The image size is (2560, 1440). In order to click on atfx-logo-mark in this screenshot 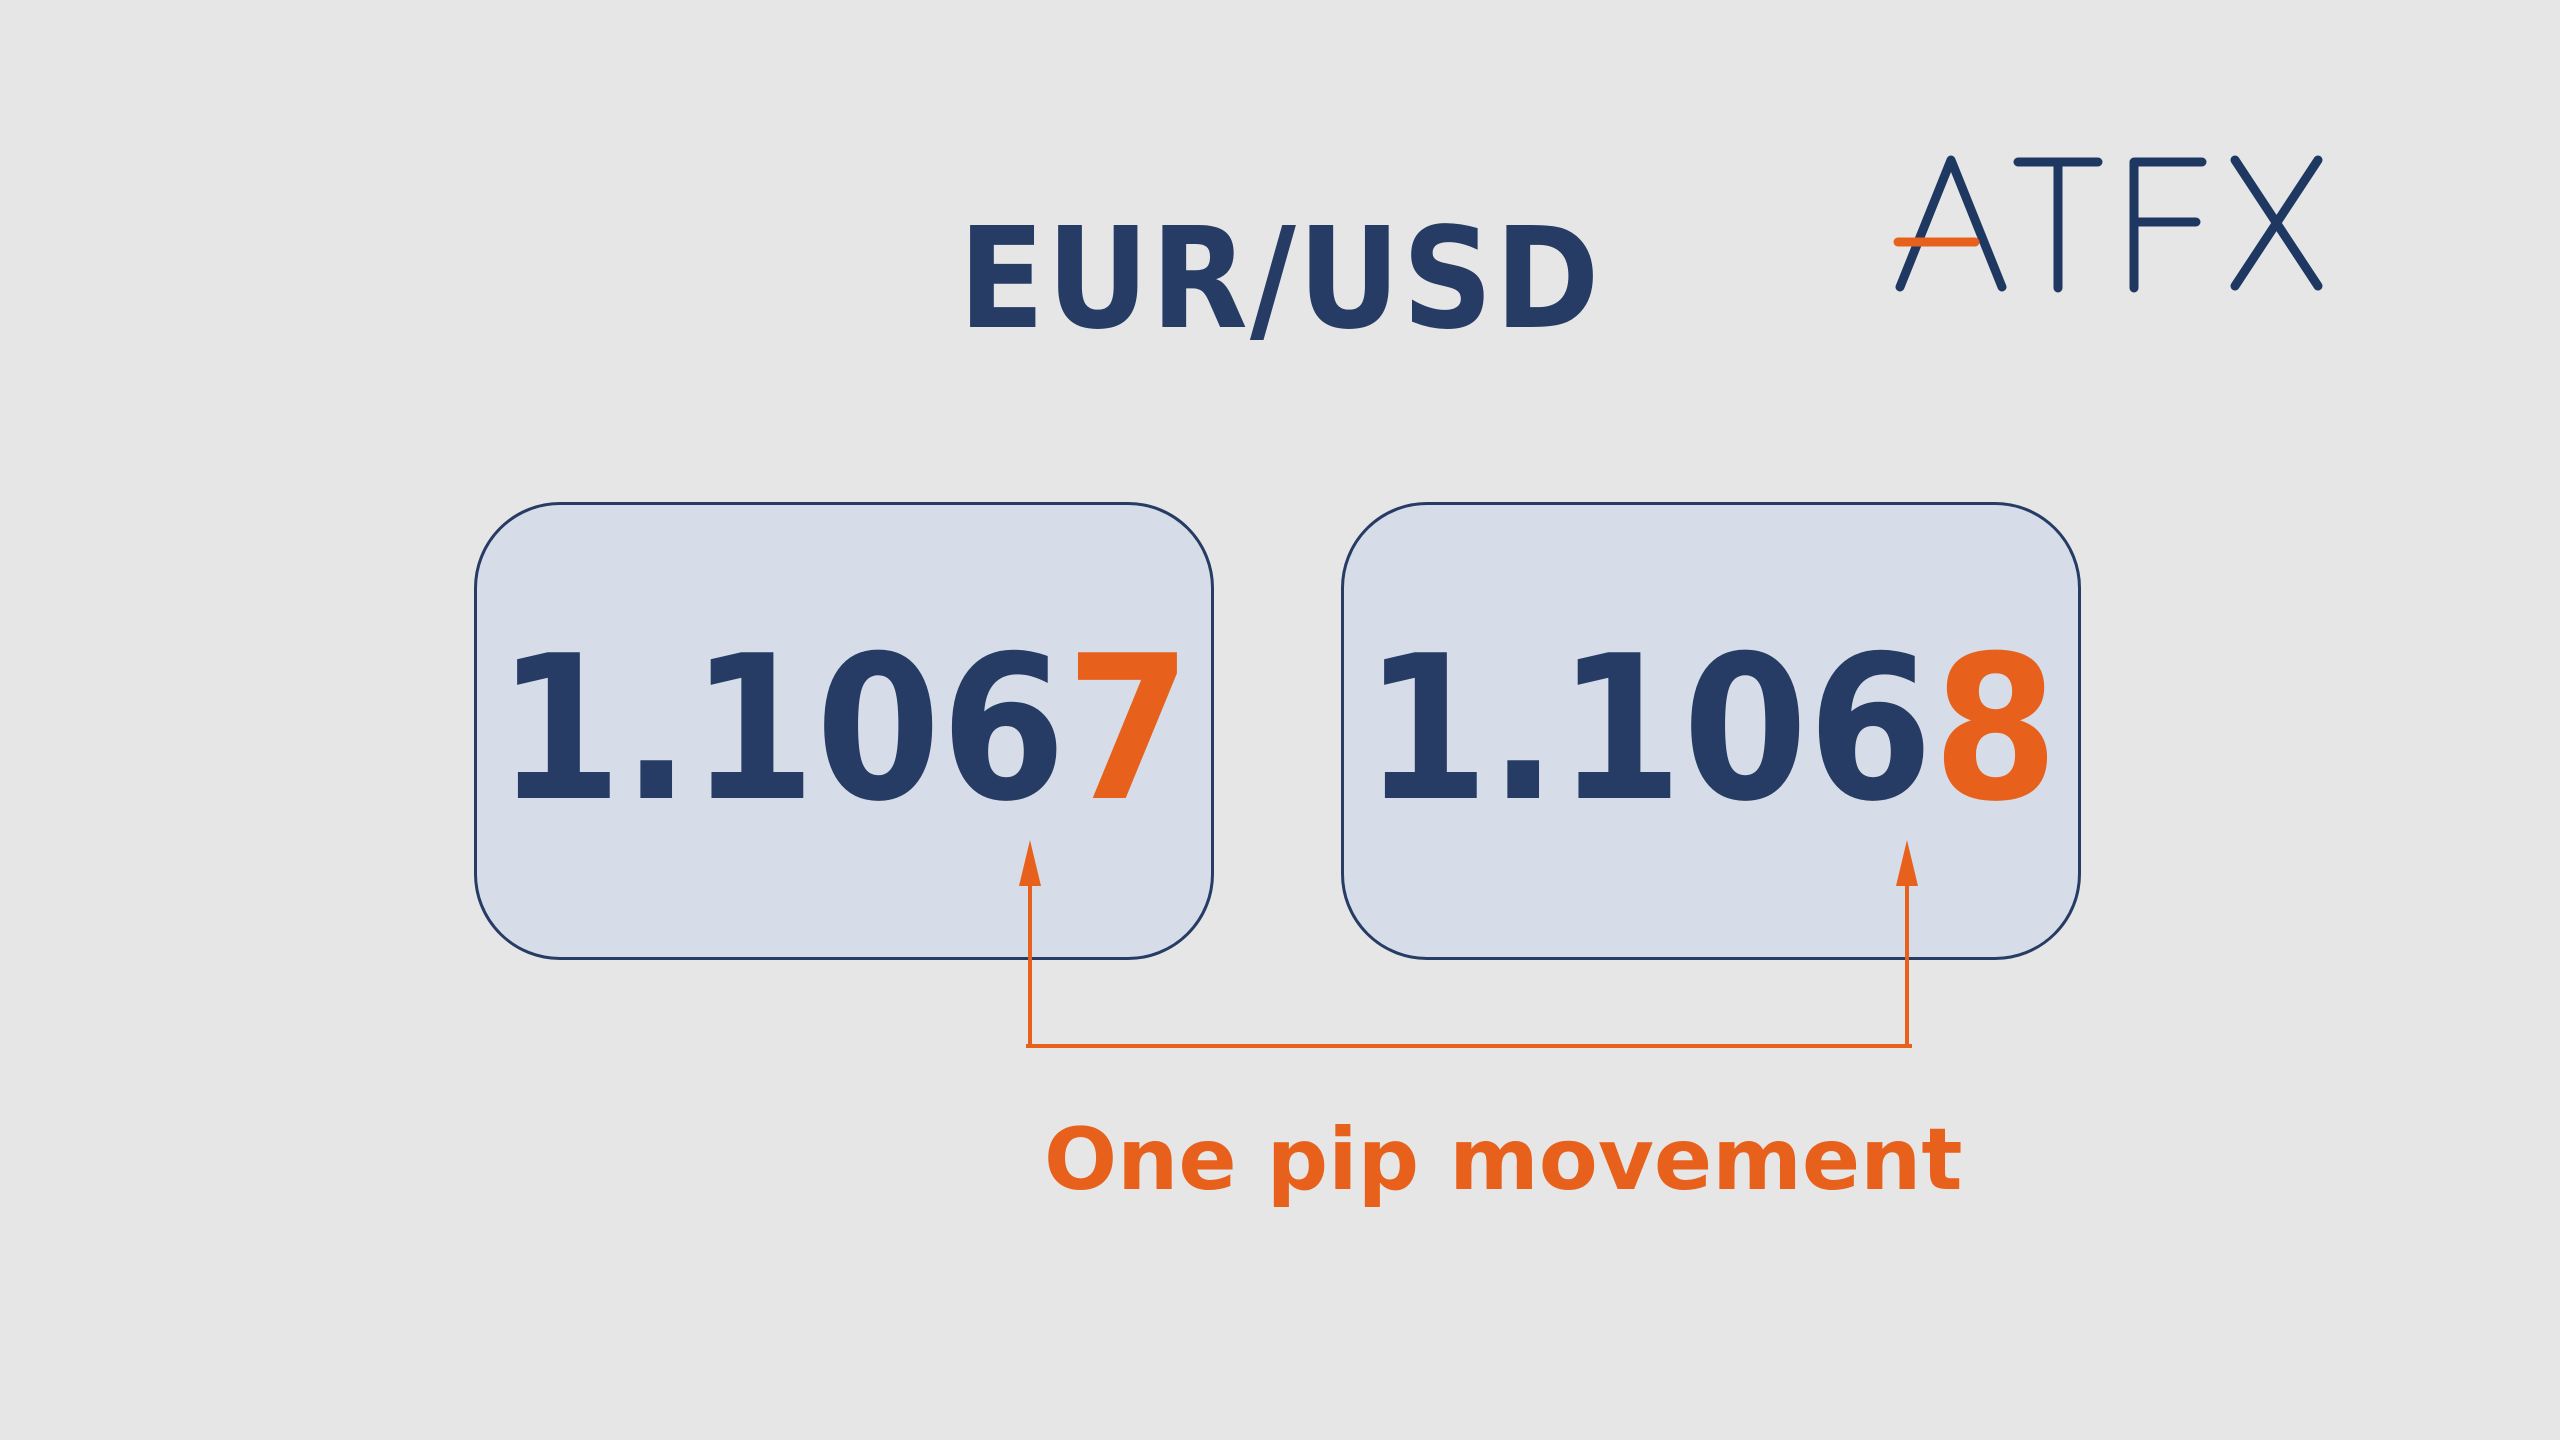, I will do `click(2108, 224)`.